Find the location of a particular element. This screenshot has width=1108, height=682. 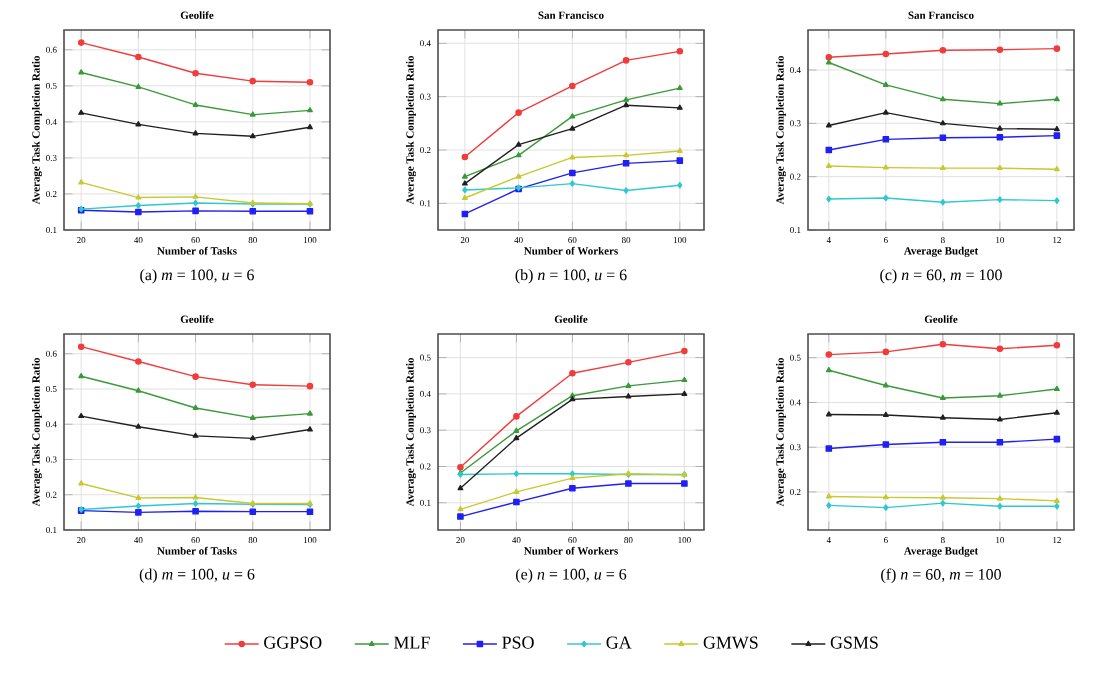

legend-label: GSMS is located at coordinates (854, 642).